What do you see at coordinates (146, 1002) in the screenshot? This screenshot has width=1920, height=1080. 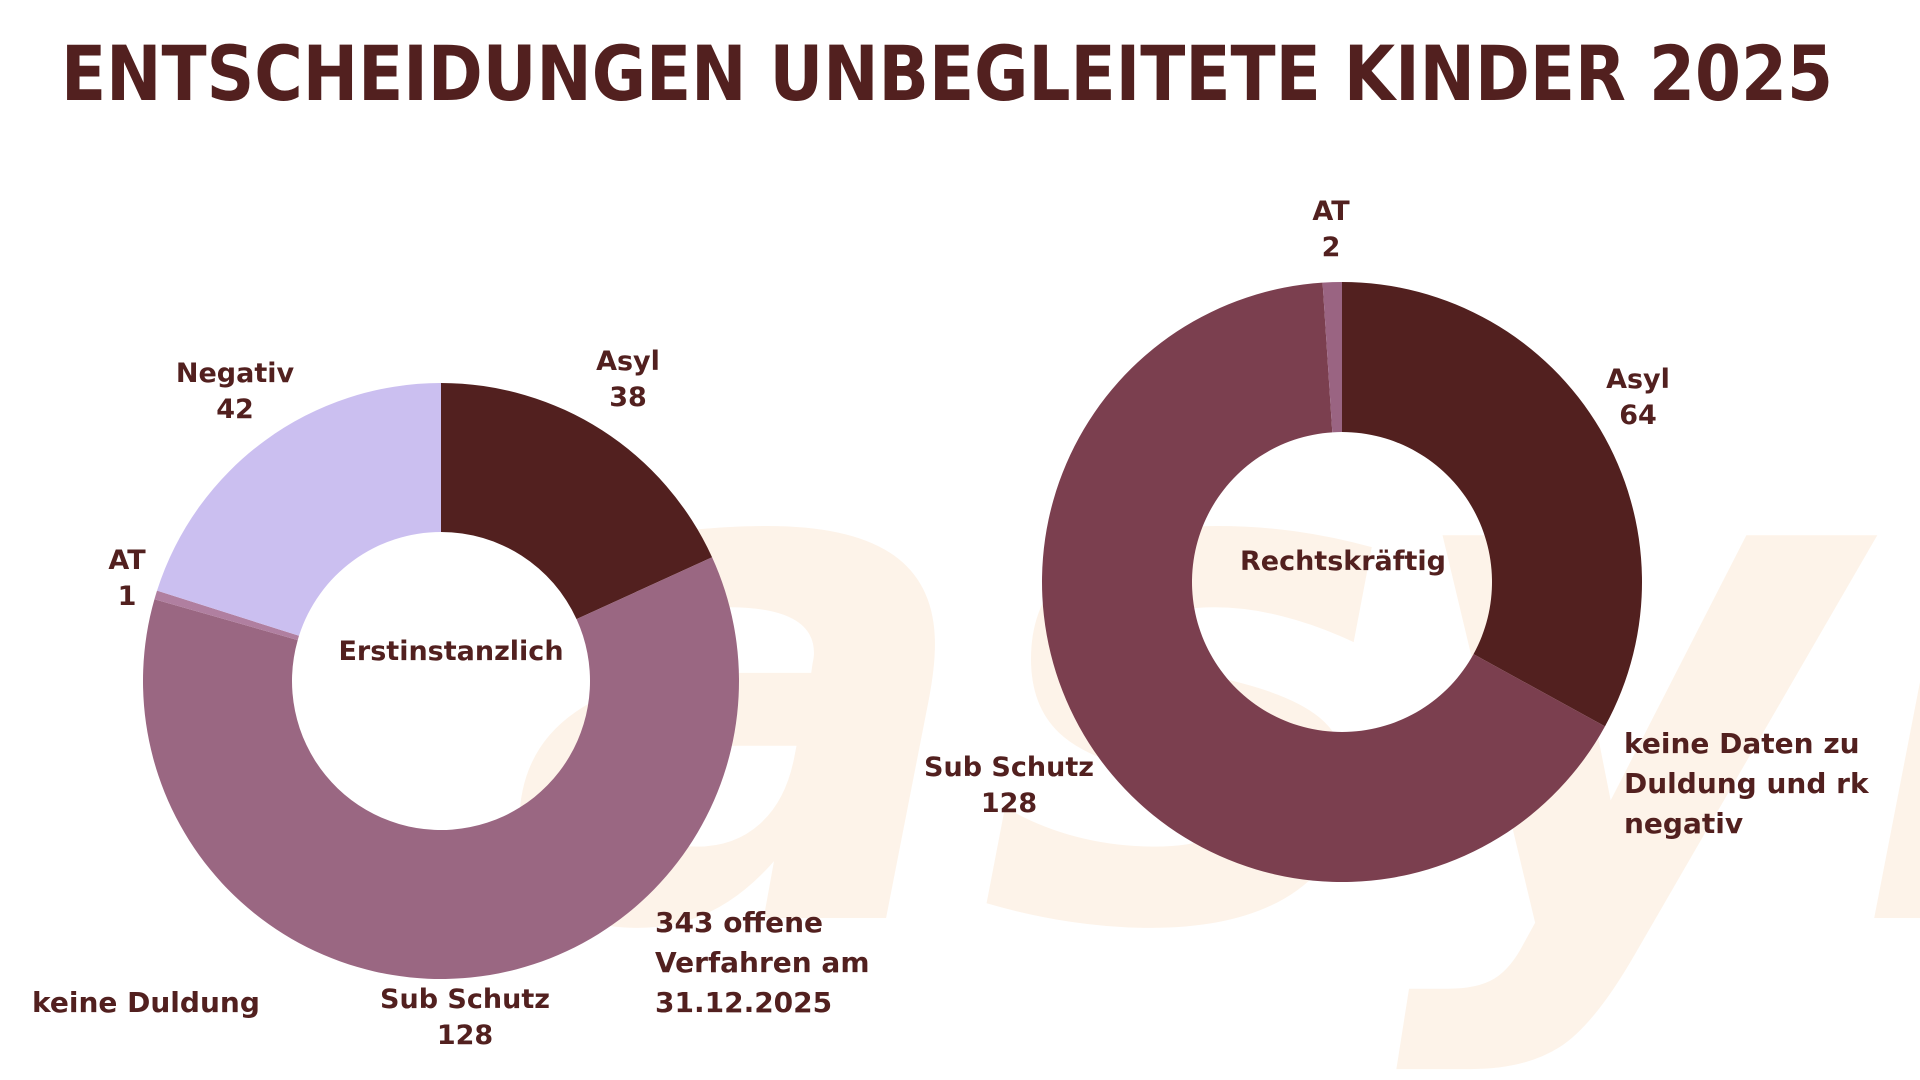 I see `annotation: keine Duldung` at bounding box center [146, 1002].